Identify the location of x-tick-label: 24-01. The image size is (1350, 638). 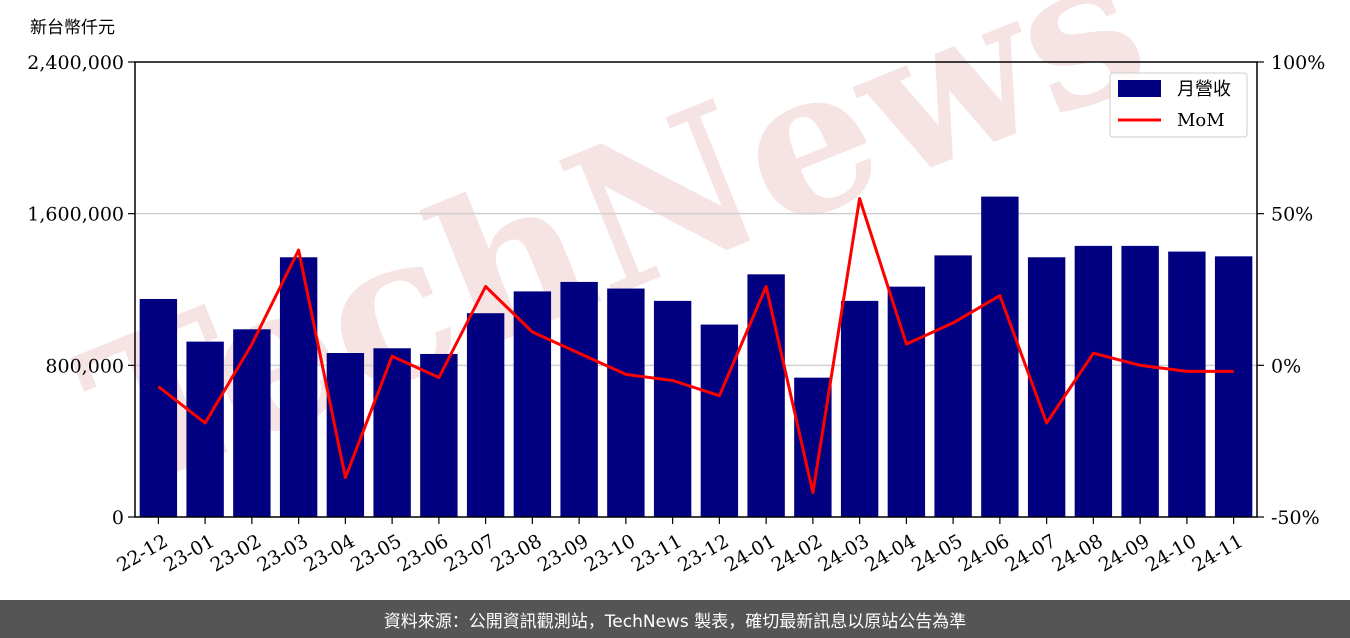
(750, 553).